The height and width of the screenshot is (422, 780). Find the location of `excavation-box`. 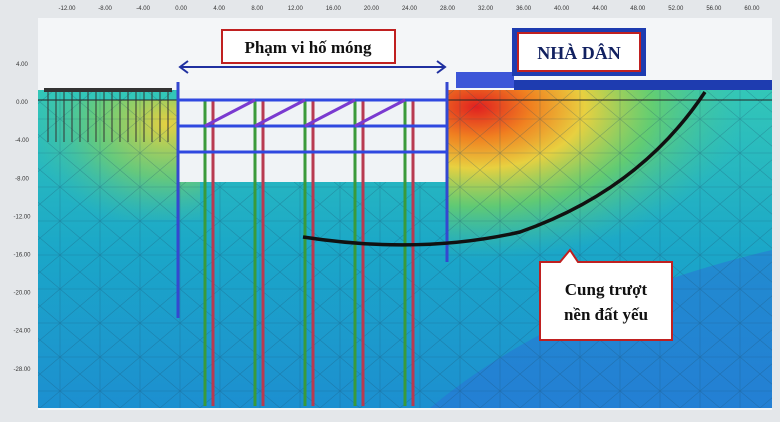

excavation-box is located at coordinates (308, 46).